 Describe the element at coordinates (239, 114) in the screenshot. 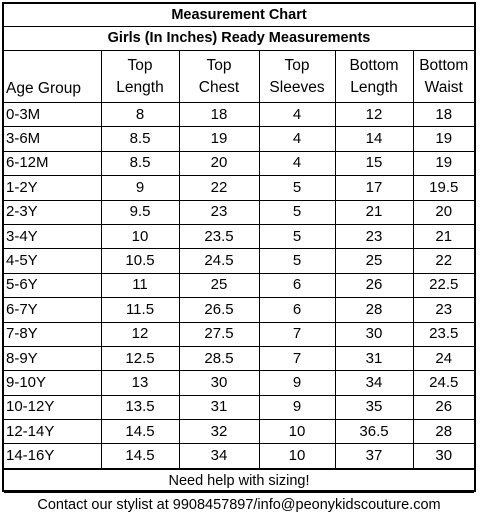

I see `table-row: 0-3M 8 18 4 12 18` at that location.